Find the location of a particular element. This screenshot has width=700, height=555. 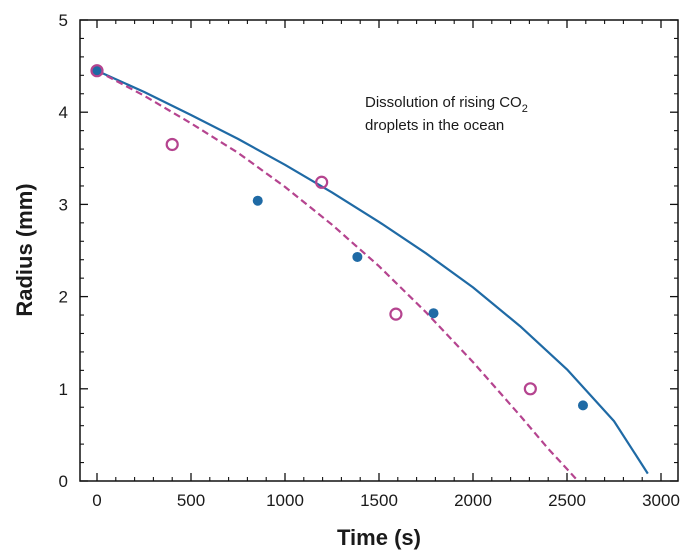

y-tick-label: 3 is located at coordinates (63, 204).